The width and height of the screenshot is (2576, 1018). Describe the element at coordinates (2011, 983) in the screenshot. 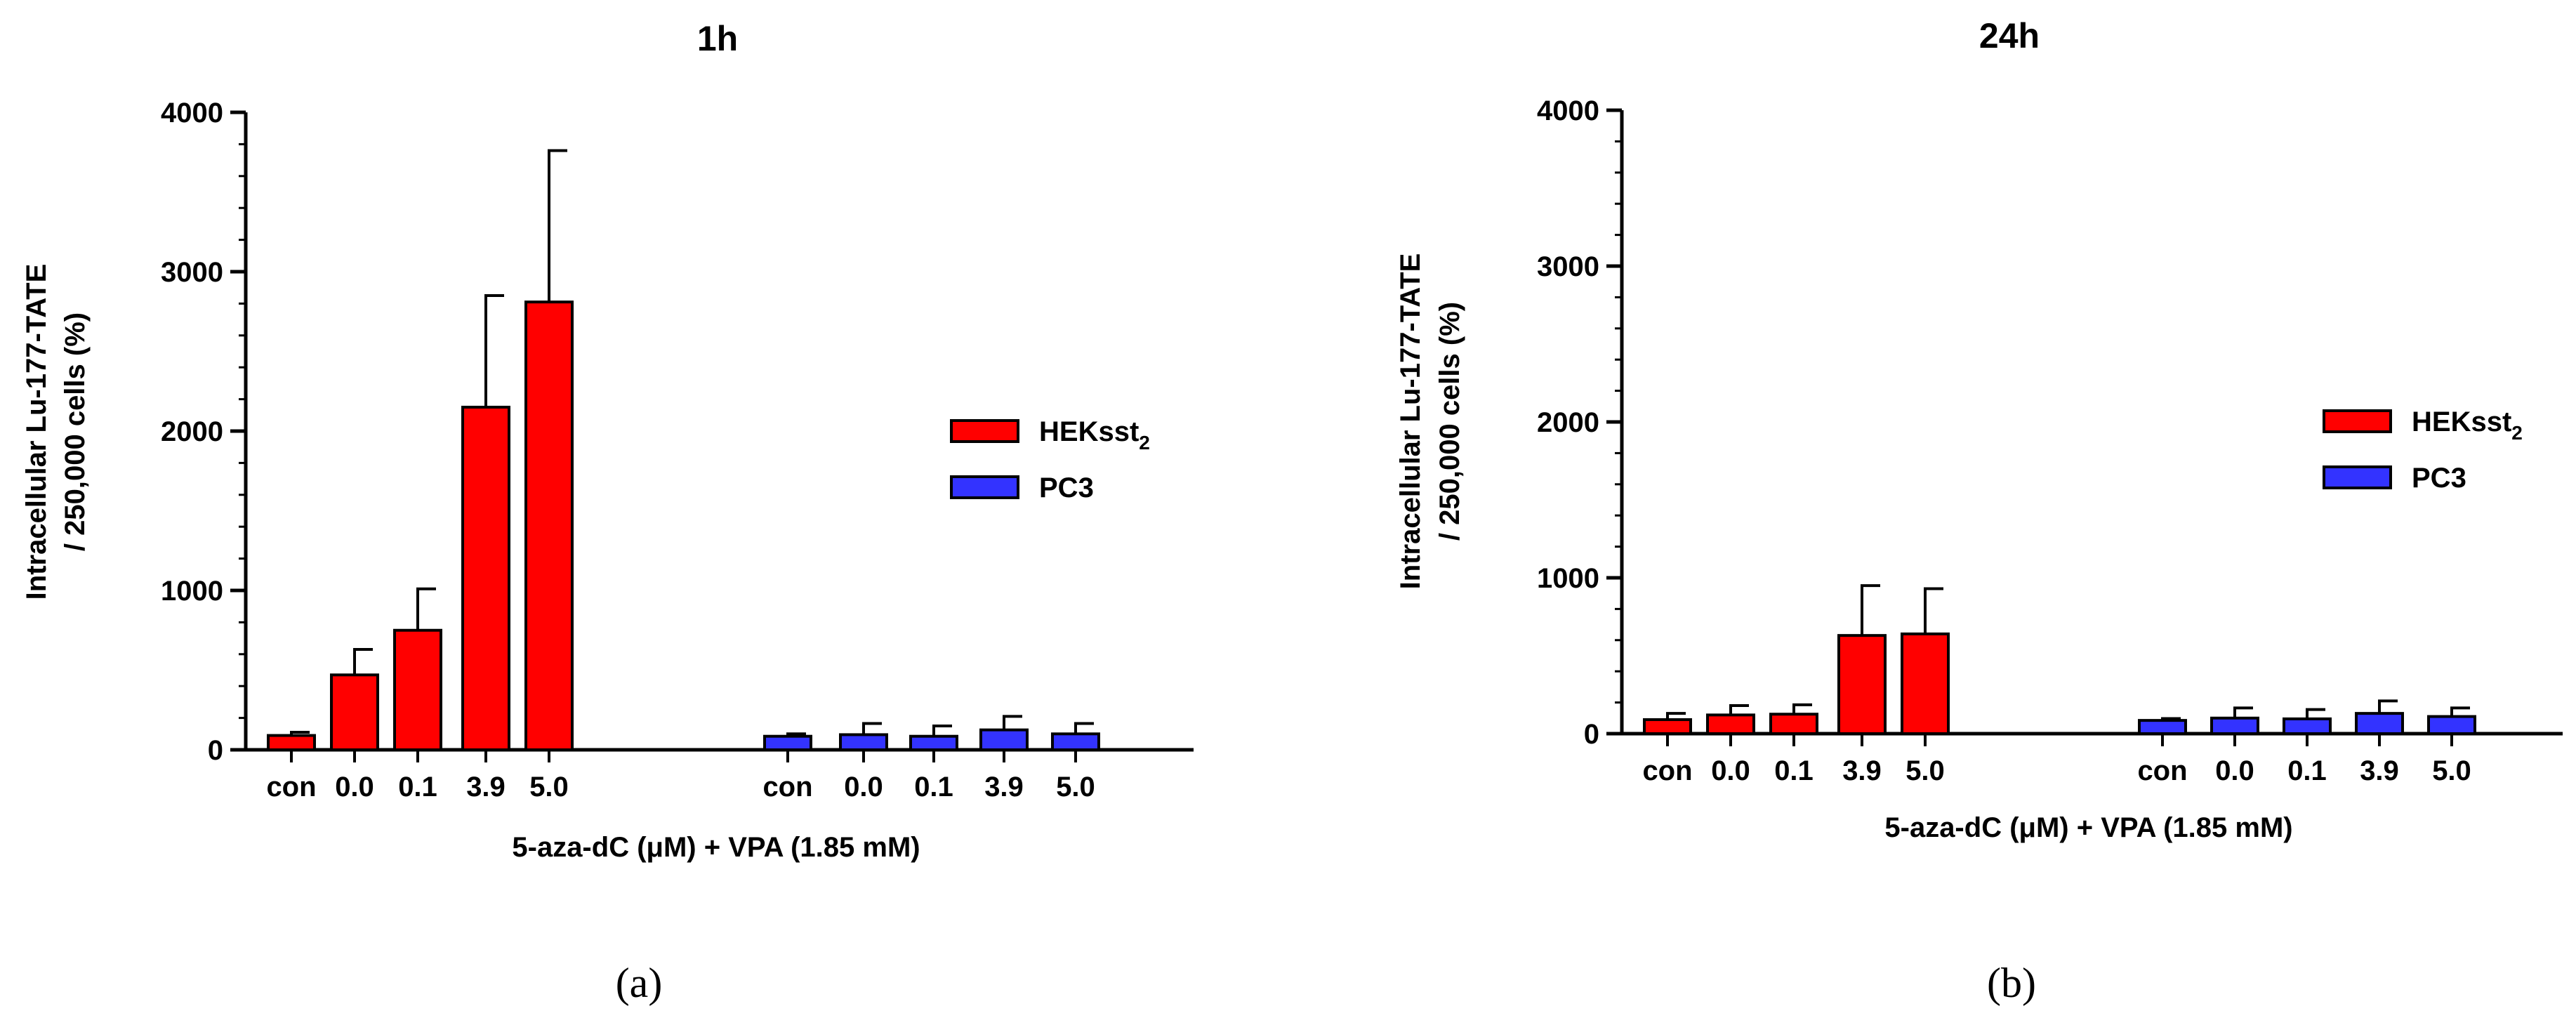

I see `panel-label: (b)` at that location.